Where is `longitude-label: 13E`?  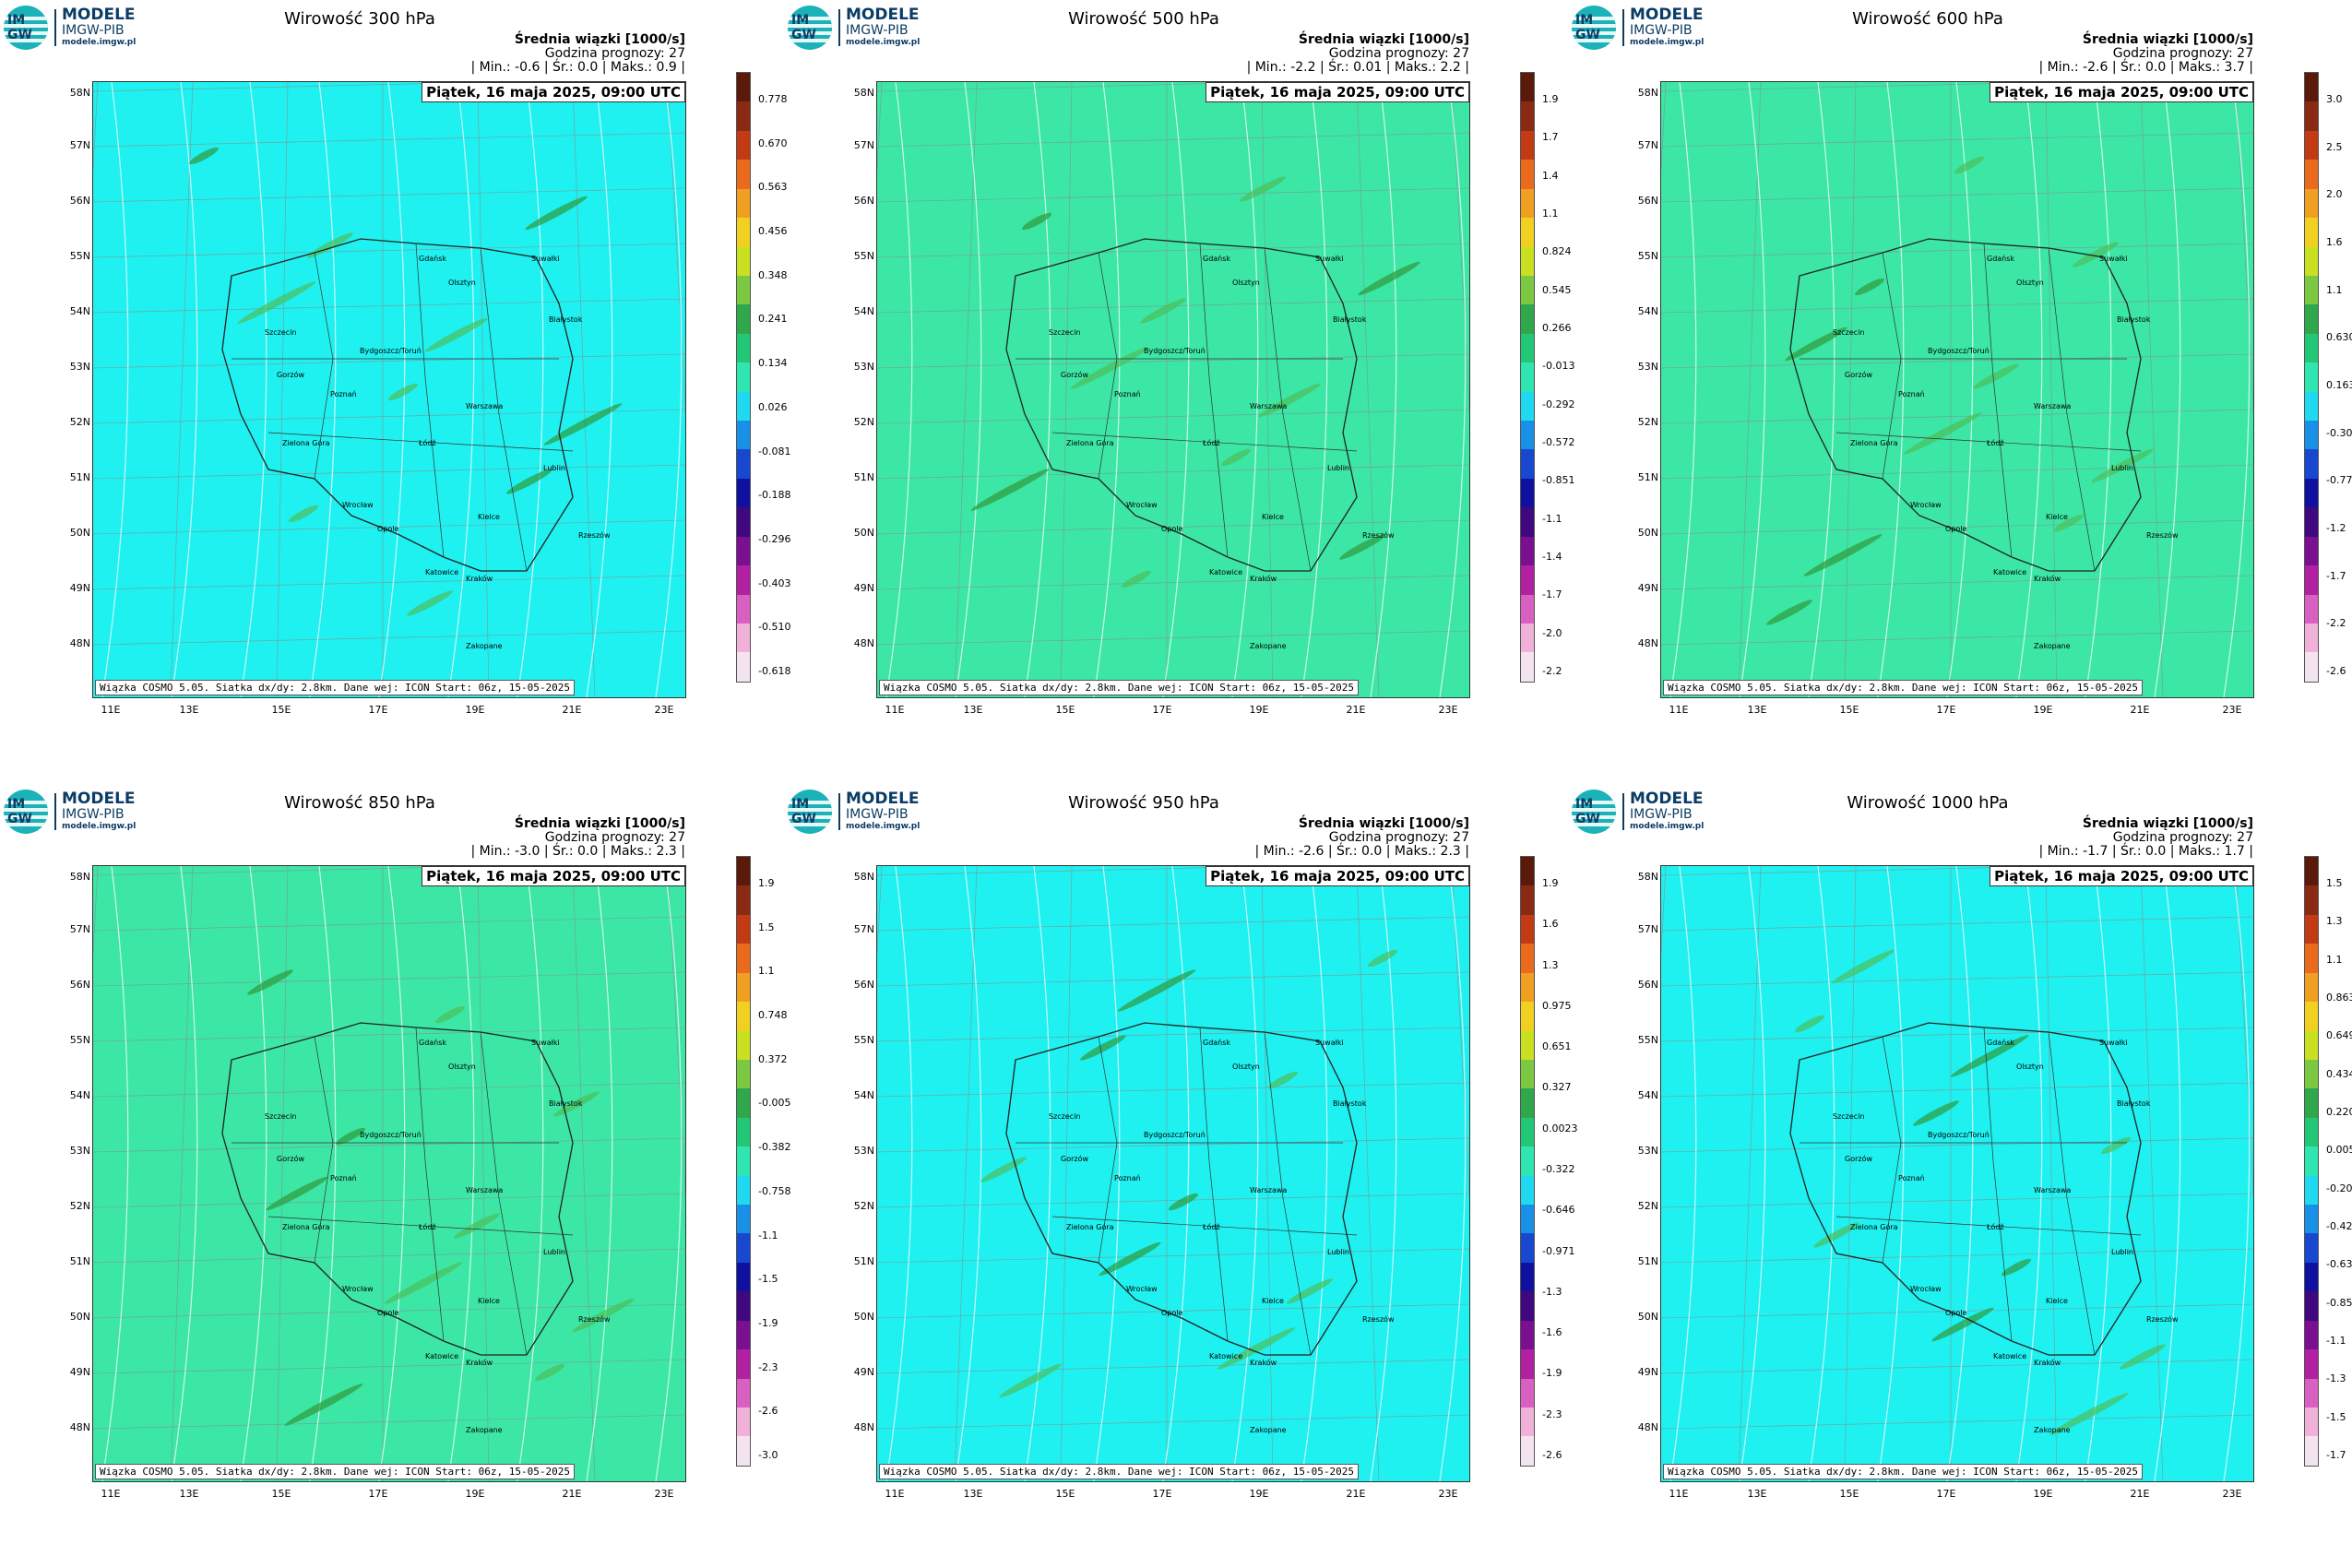
longitude-label: 13E is located at coordinates (189, 710).